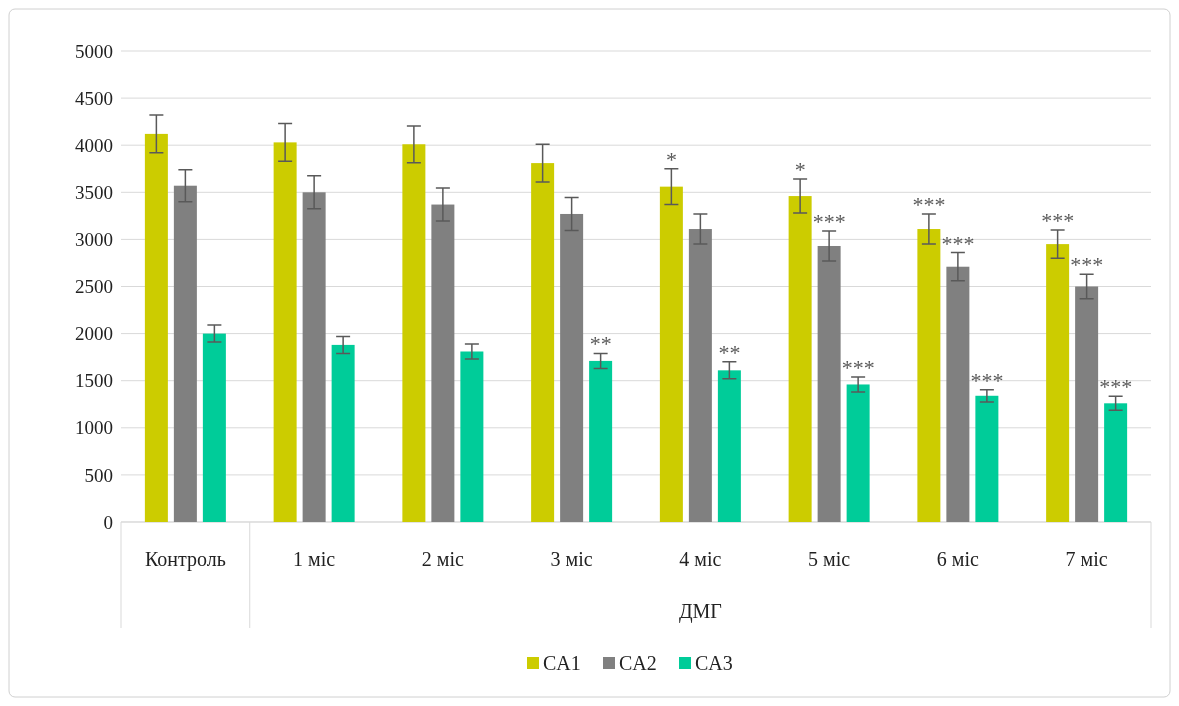 This screenshot has width=1179, height=706. Describe the element at coordinates (94, 240) in the screenshot. I see `y-tick-label: 3000` at that location.